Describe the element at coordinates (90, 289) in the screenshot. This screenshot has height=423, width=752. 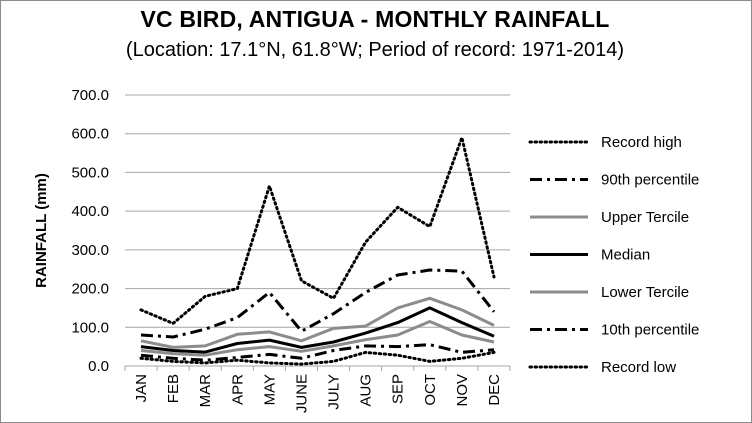
I see `y-tick-label: 200.0` at that location.